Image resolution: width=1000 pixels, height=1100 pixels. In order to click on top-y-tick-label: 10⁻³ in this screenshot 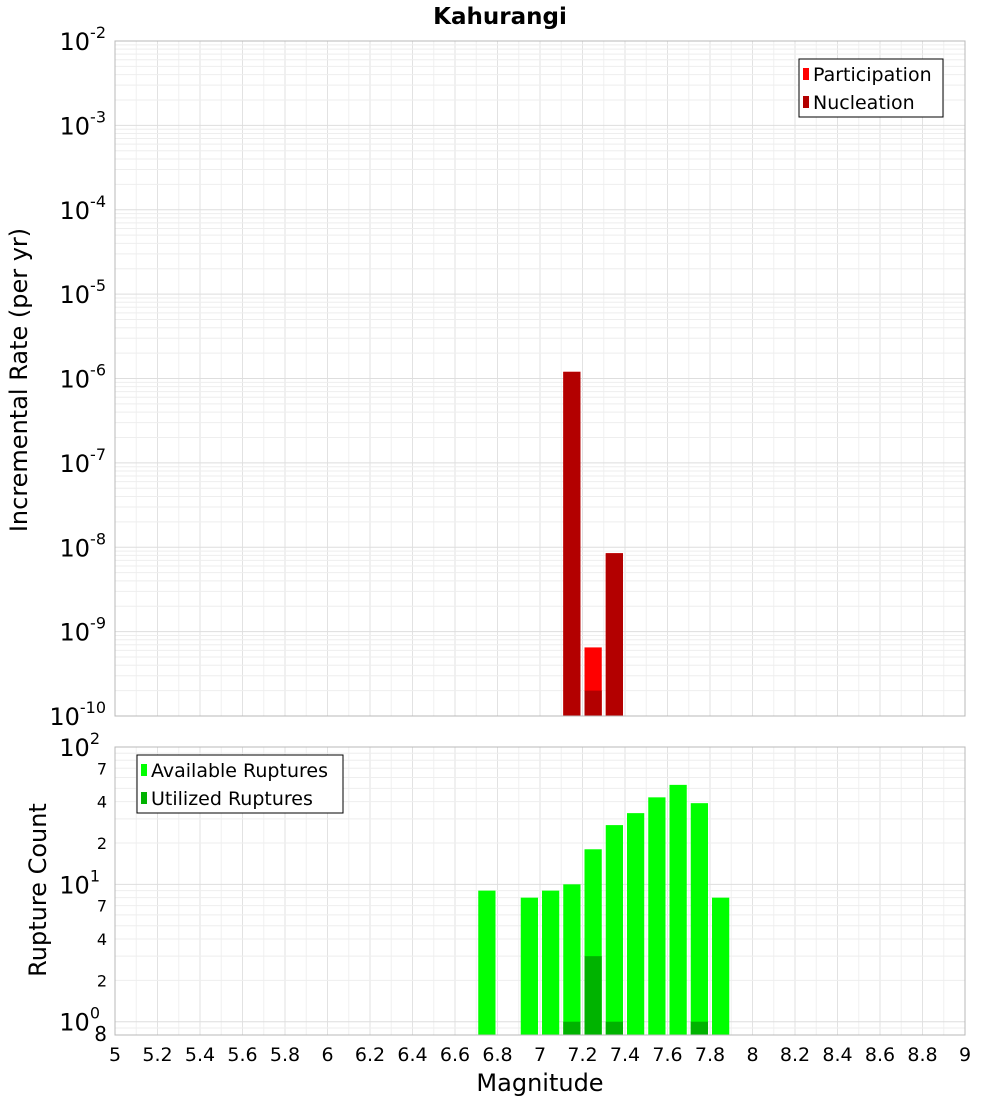, I will do `click(83, 123)`.